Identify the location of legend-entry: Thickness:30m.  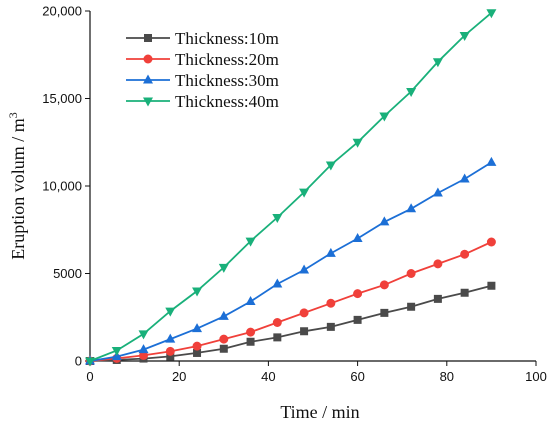
(202, 80).